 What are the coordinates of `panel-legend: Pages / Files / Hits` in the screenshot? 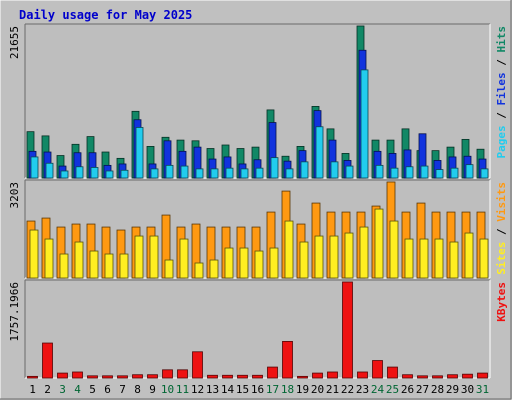 It's located at (501, 92).